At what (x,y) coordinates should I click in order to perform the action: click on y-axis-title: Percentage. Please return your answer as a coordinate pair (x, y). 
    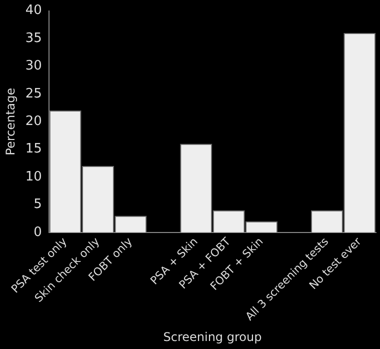
    Looking at the image, I should click on (10, 122).